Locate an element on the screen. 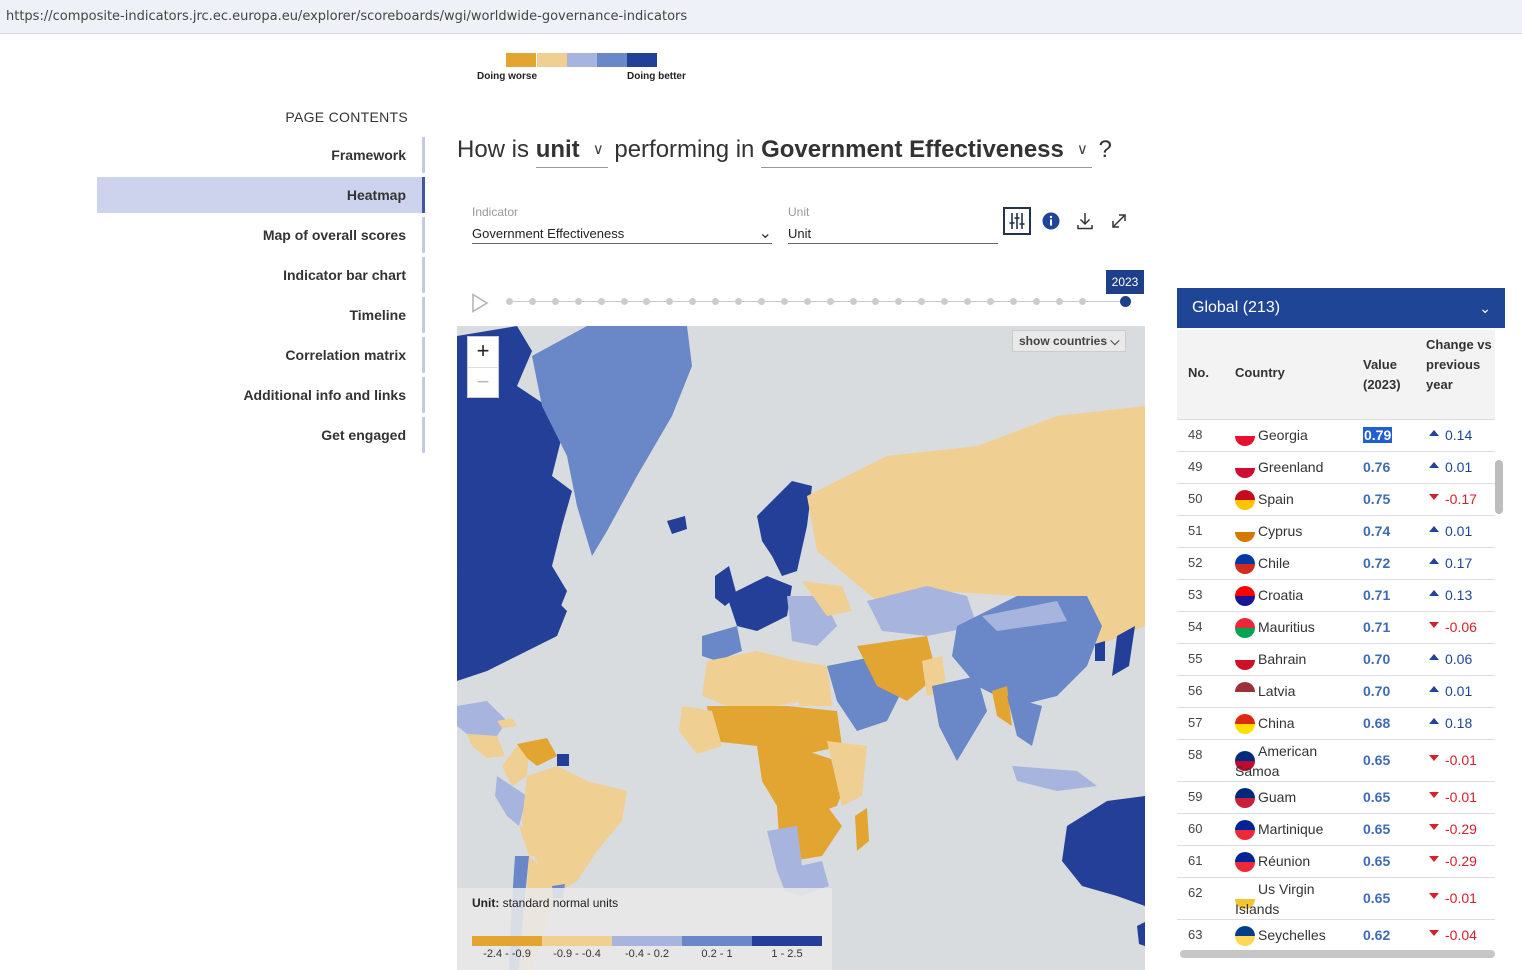  country-caribbean is located at coordinates (507, 723).